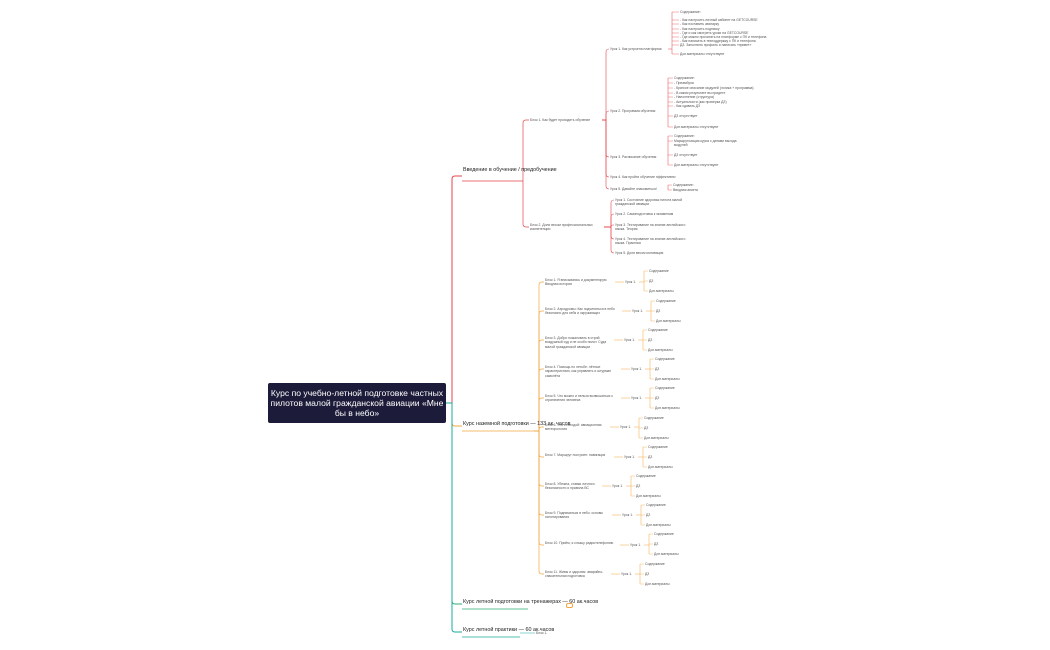 The height and width of the screenshot is (650, 1050). I want to click on lesson-ground-4: Урок 1., so click(637, 369).